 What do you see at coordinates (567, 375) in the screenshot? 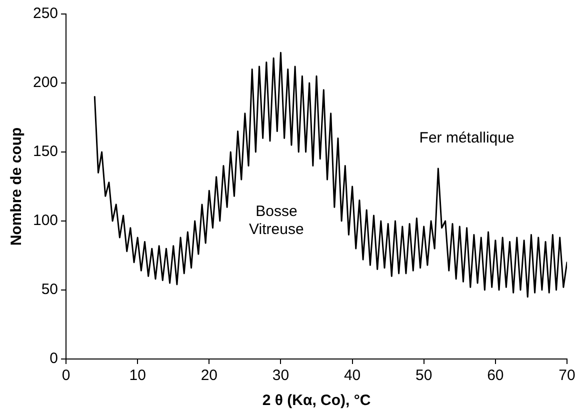
I see `x-tick-label: 70` at bounding box center [567, 375].